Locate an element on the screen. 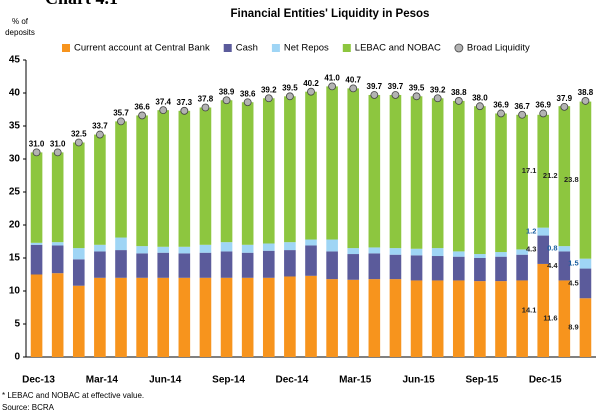 Image resolution: width=598 pixels, height=415 pixels. value-label: 36.9 is located at coordinates (501, 105).